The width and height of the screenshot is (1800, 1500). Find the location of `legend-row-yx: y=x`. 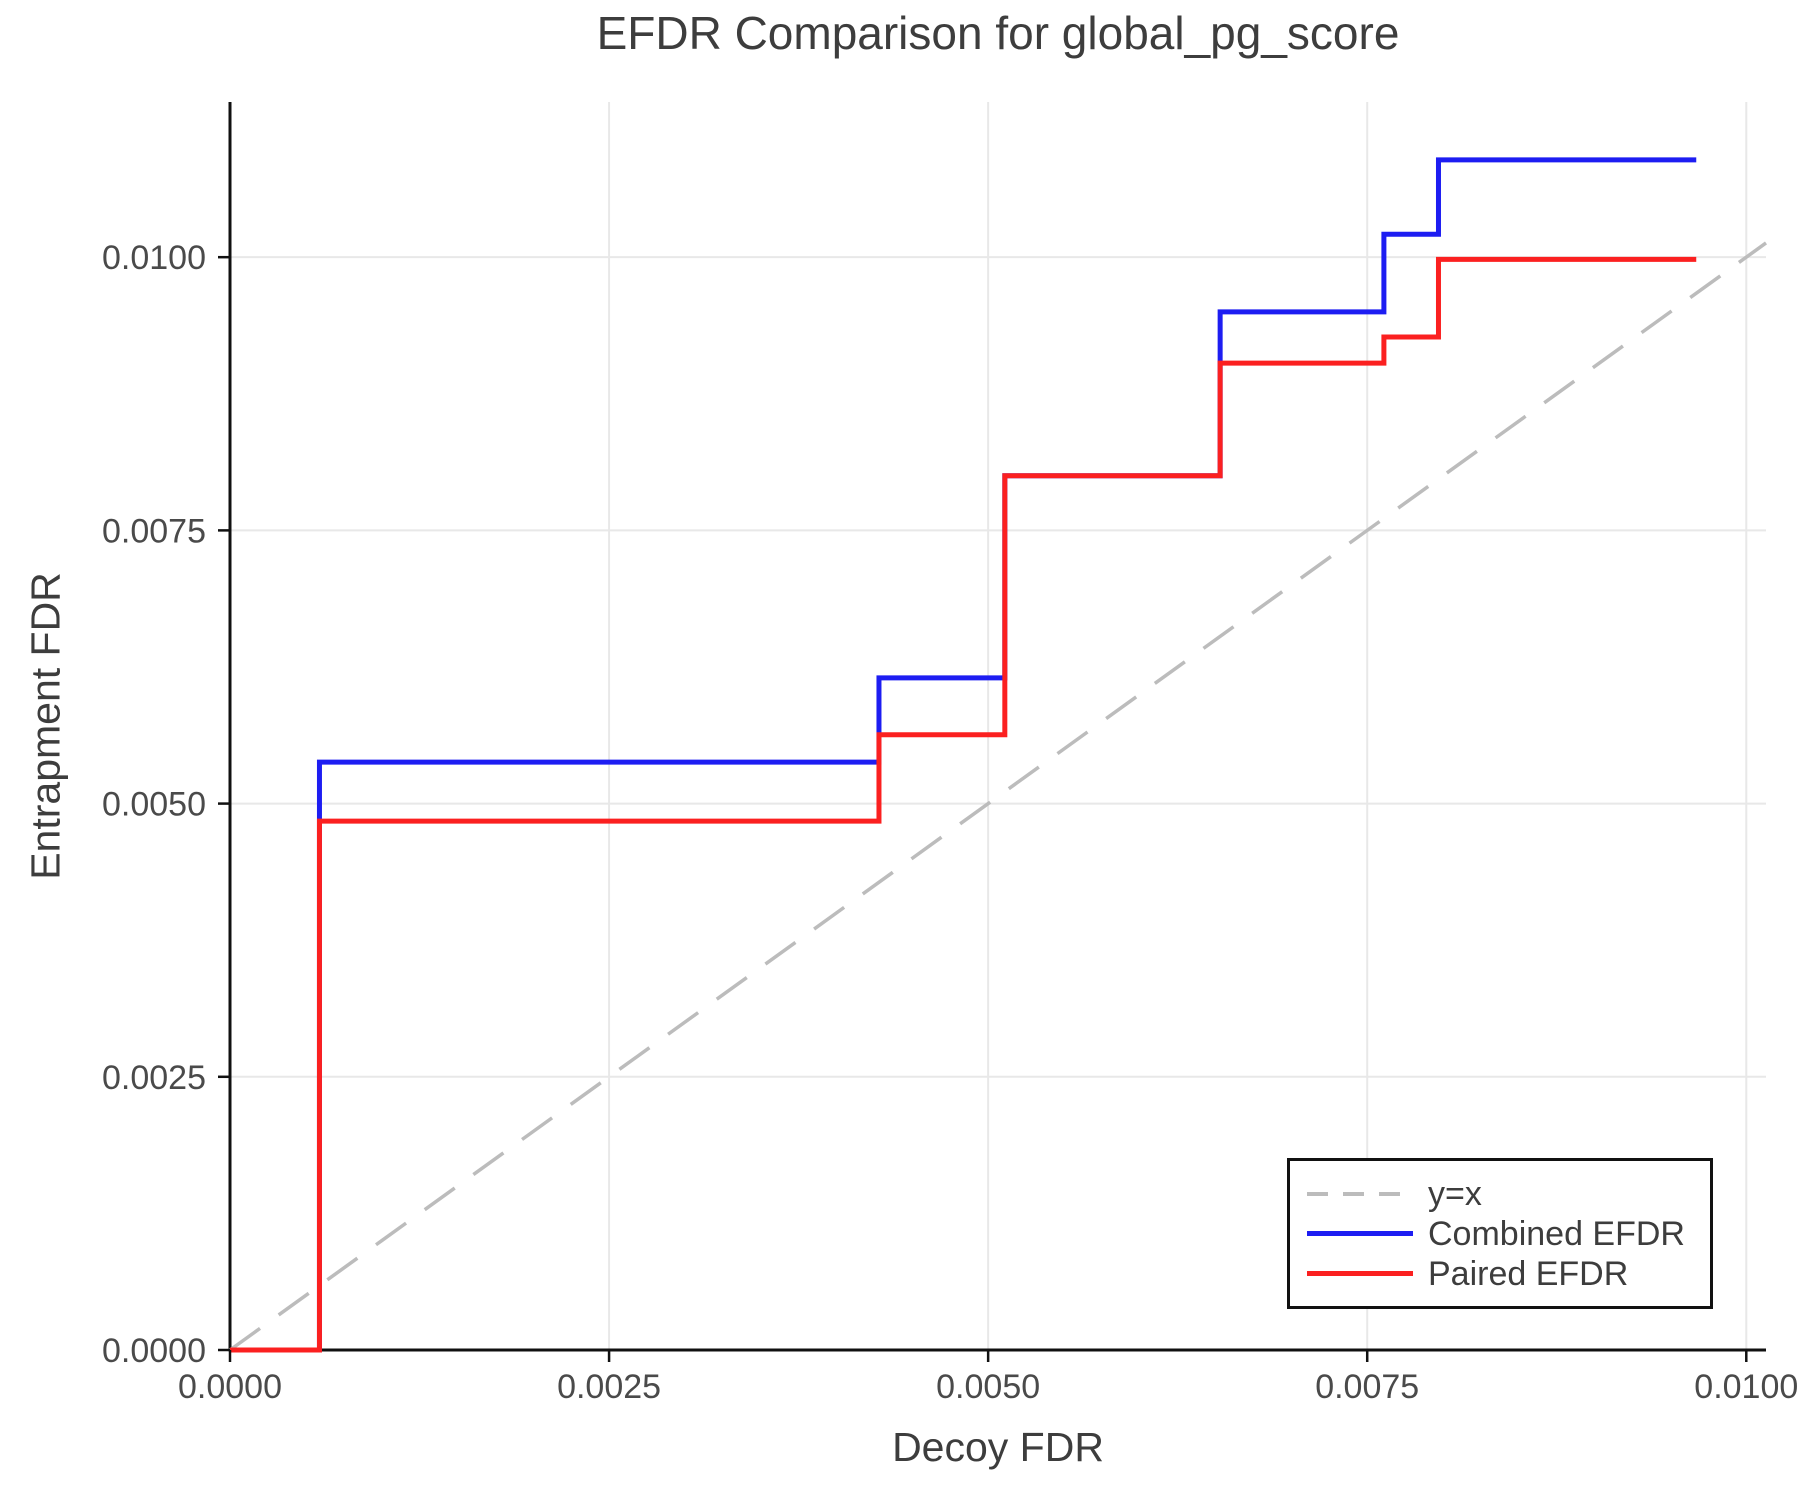

legend-row-yx: y=x is located at coordinates (1500, 1193).